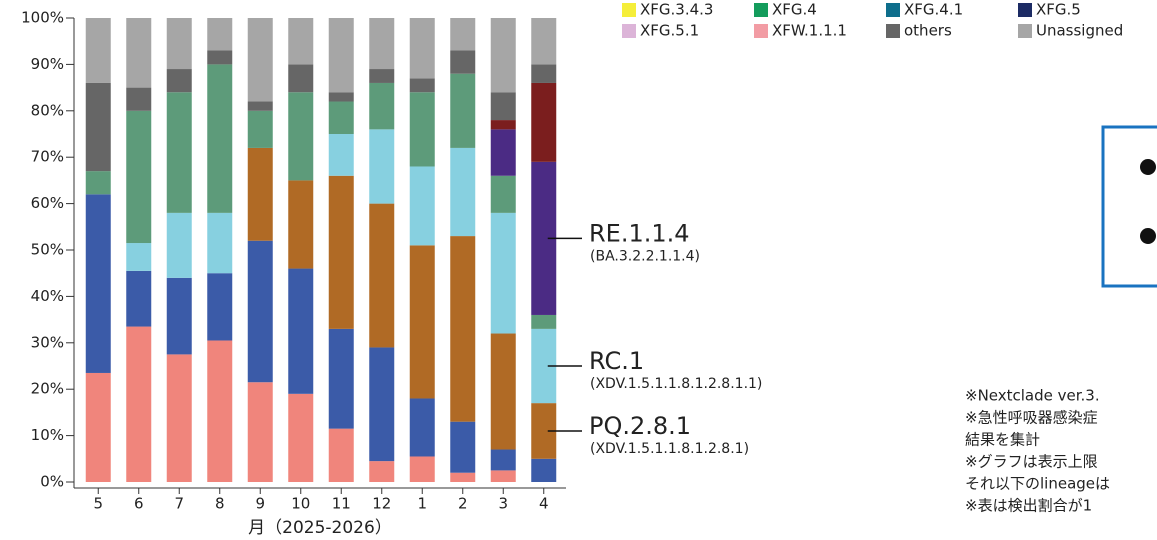  I want to click on note: ※表は検出割合が1, so click(1028, 506).